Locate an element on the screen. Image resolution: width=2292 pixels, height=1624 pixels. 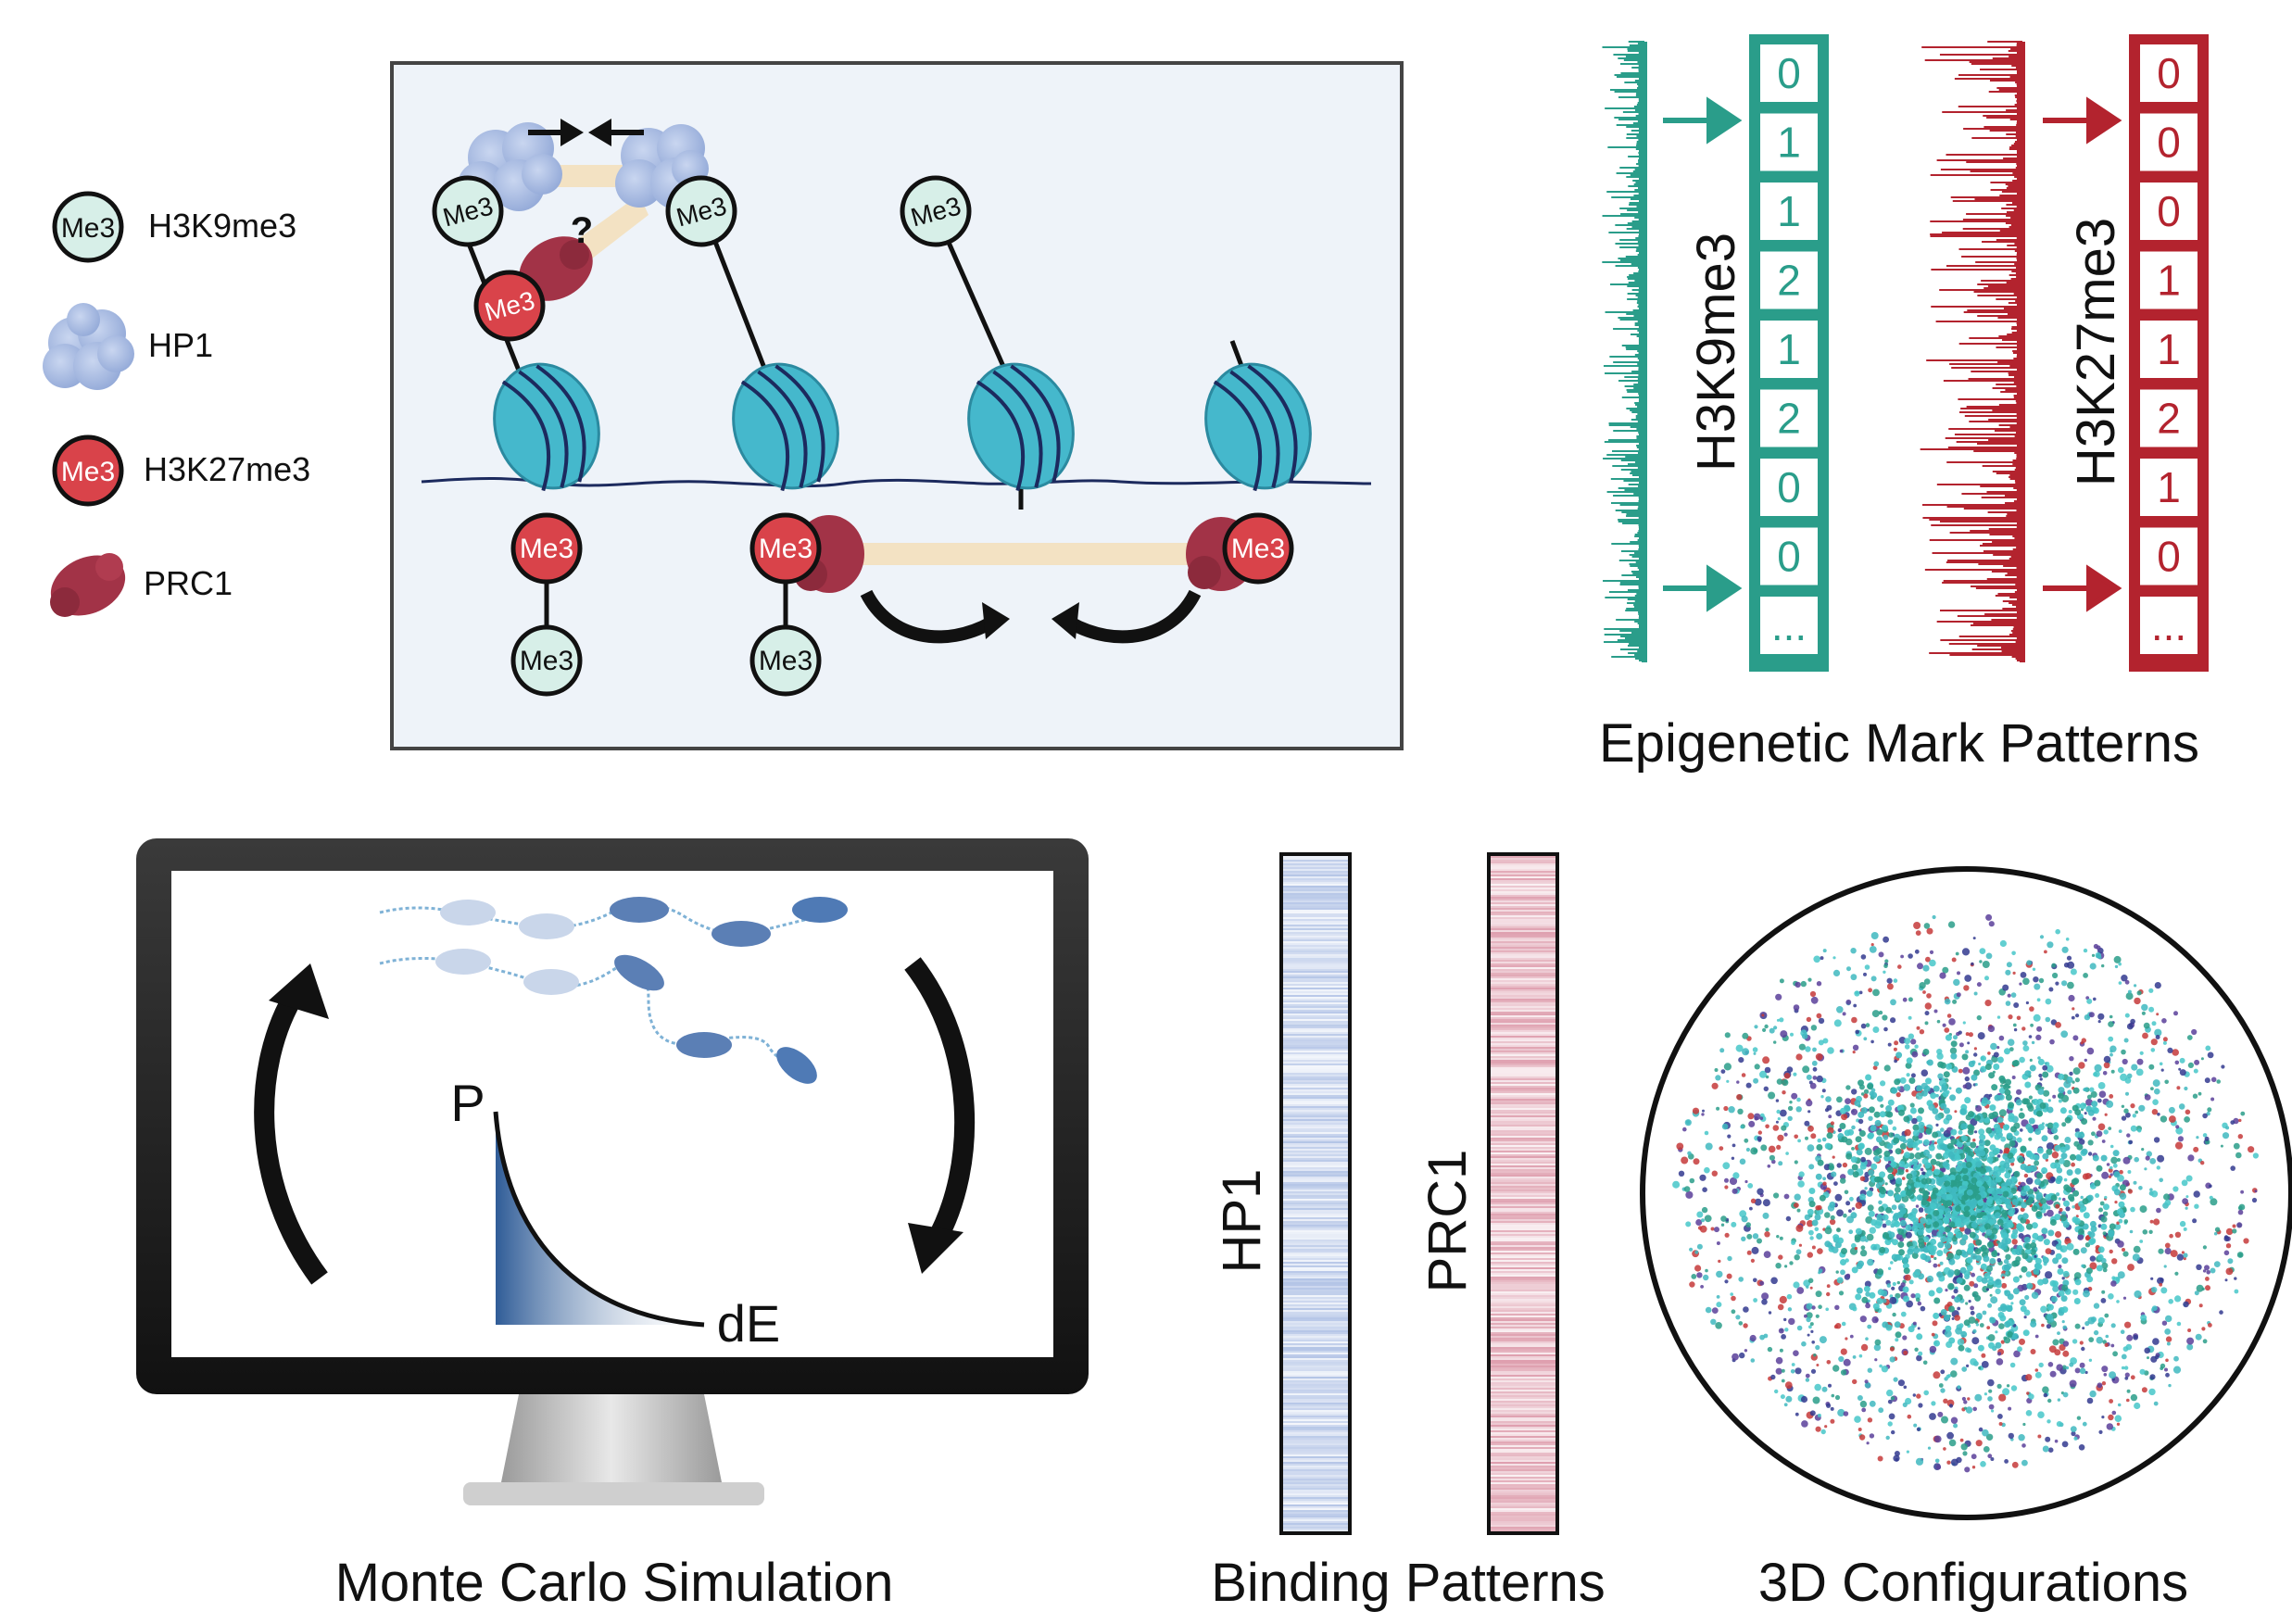
me3-teal-3: Me3 is located at coordinates (936, 211).